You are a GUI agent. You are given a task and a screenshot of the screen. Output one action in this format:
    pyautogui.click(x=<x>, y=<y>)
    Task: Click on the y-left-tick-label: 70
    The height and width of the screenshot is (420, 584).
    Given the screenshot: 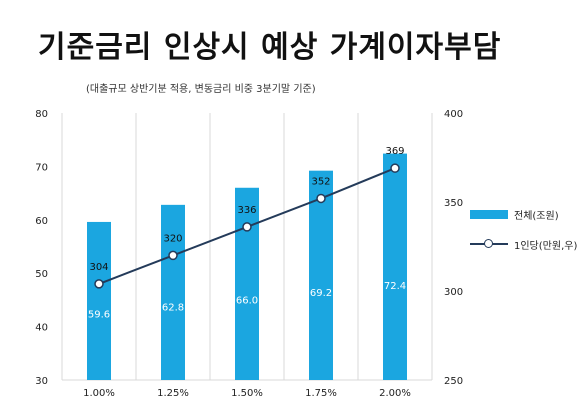 What is the action you would take?
    pyautogui.click(x=41, y=167)
    